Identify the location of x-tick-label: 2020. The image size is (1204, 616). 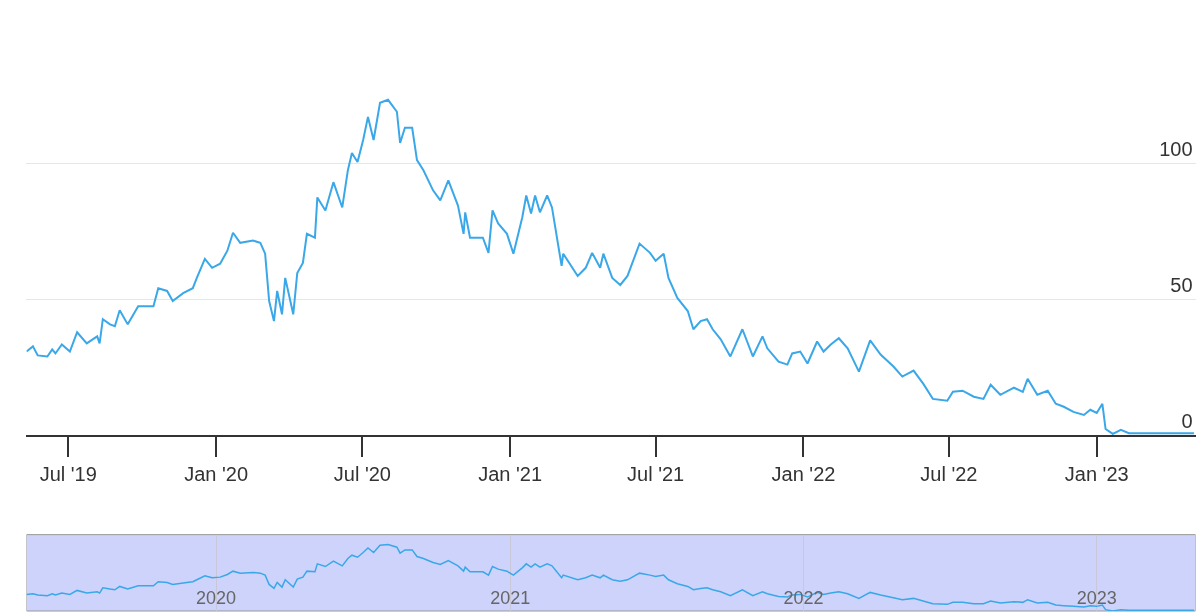
(216, 598).